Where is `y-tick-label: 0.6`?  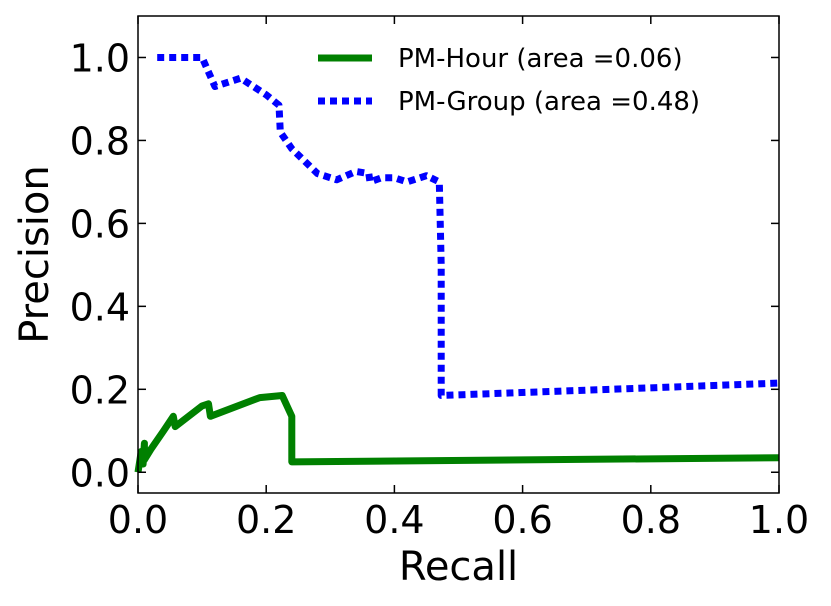
y-tick-label: 0.6 is located at coordinates (100, 224).